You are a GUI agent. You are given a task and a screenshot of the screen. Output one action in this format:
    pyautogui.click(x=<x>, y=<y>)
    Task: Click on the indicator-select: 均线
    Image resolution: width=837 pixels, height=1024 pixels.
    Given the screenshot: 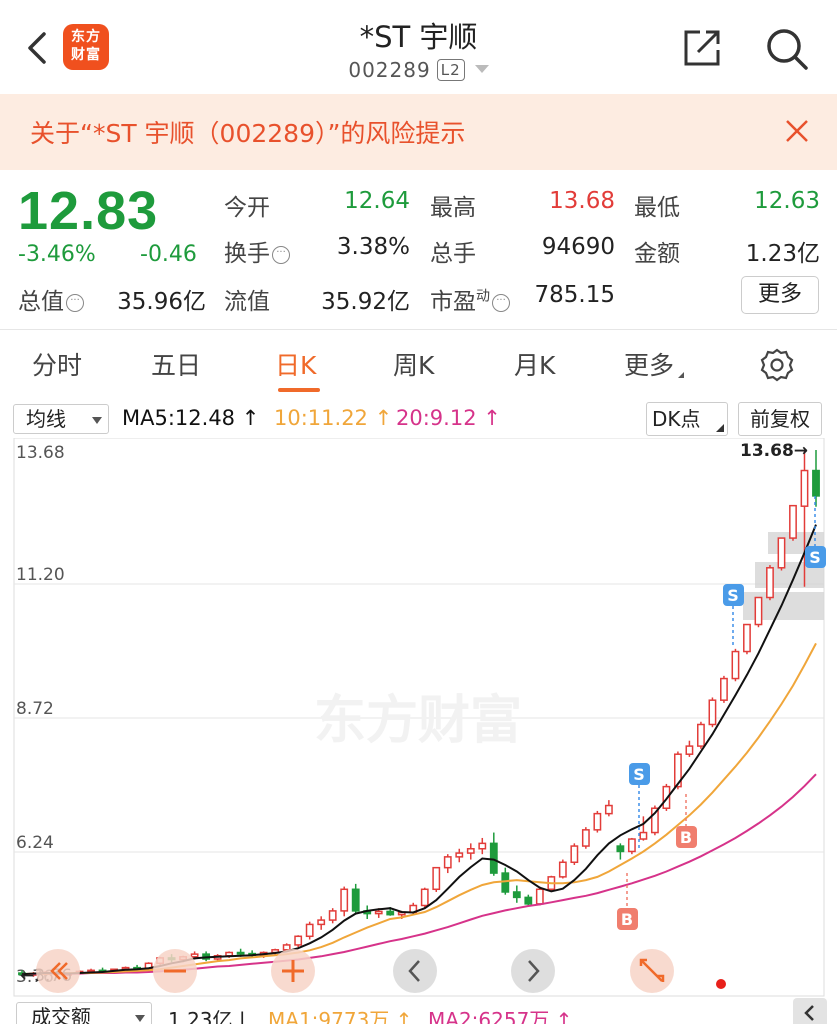 What is the action you would take?
    pyautogui.click(x=61, y=419)
    